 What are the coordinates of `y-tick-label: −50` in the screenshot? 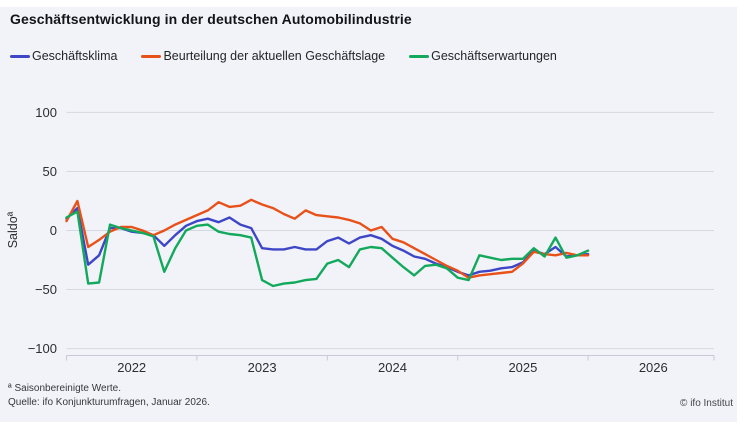 It's located at (46, 289).